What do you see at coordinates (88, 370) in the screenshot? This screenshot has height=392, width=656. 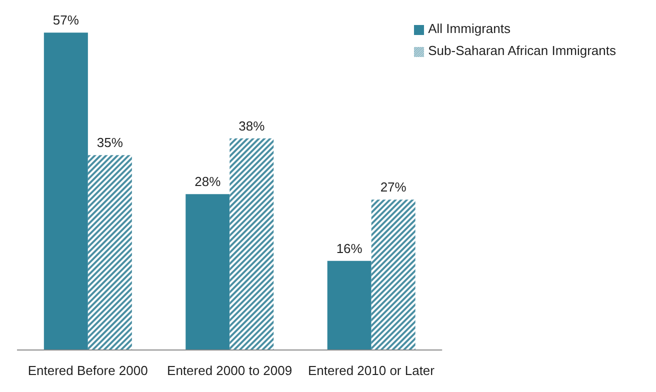 I see `x-tick-label: Entered Before 2000` at bounding box center [88, 370].